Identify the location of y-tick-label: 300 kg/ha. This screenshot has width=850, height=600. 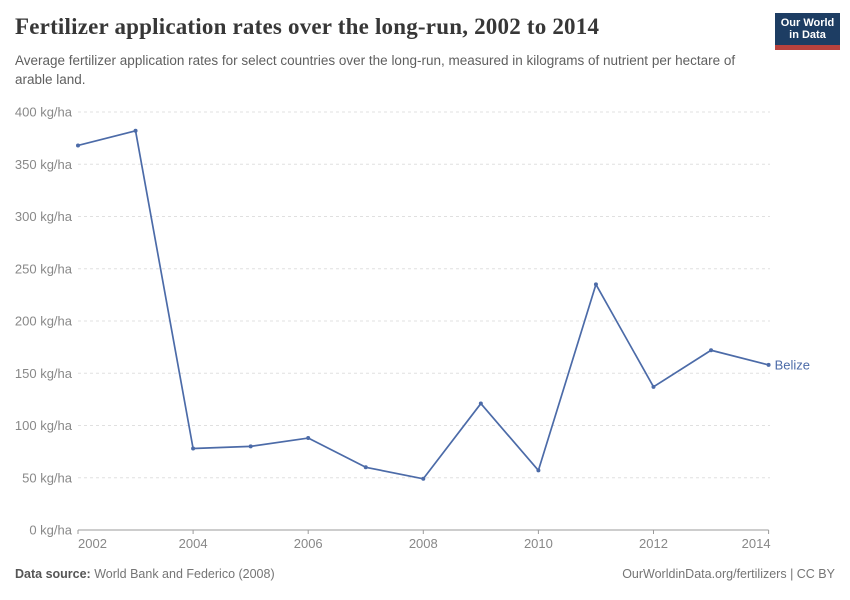
(44, 216).